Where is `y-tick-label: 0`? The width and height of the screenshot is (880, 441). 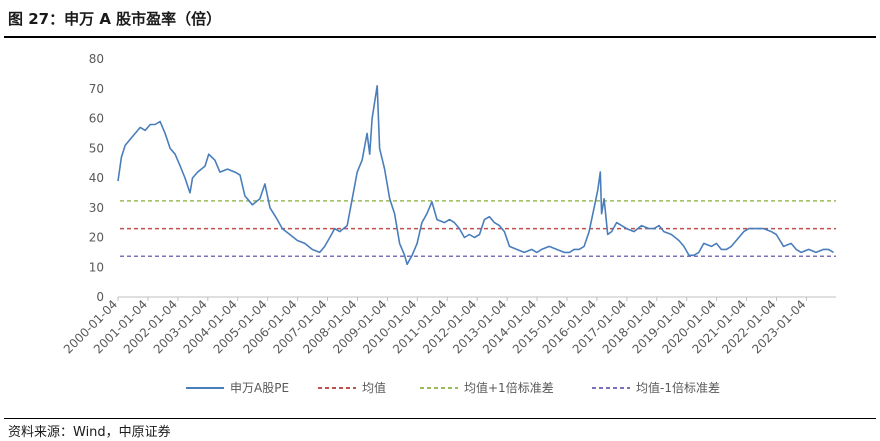
y-tick-label: 0 is located at coordinates (100, 297).